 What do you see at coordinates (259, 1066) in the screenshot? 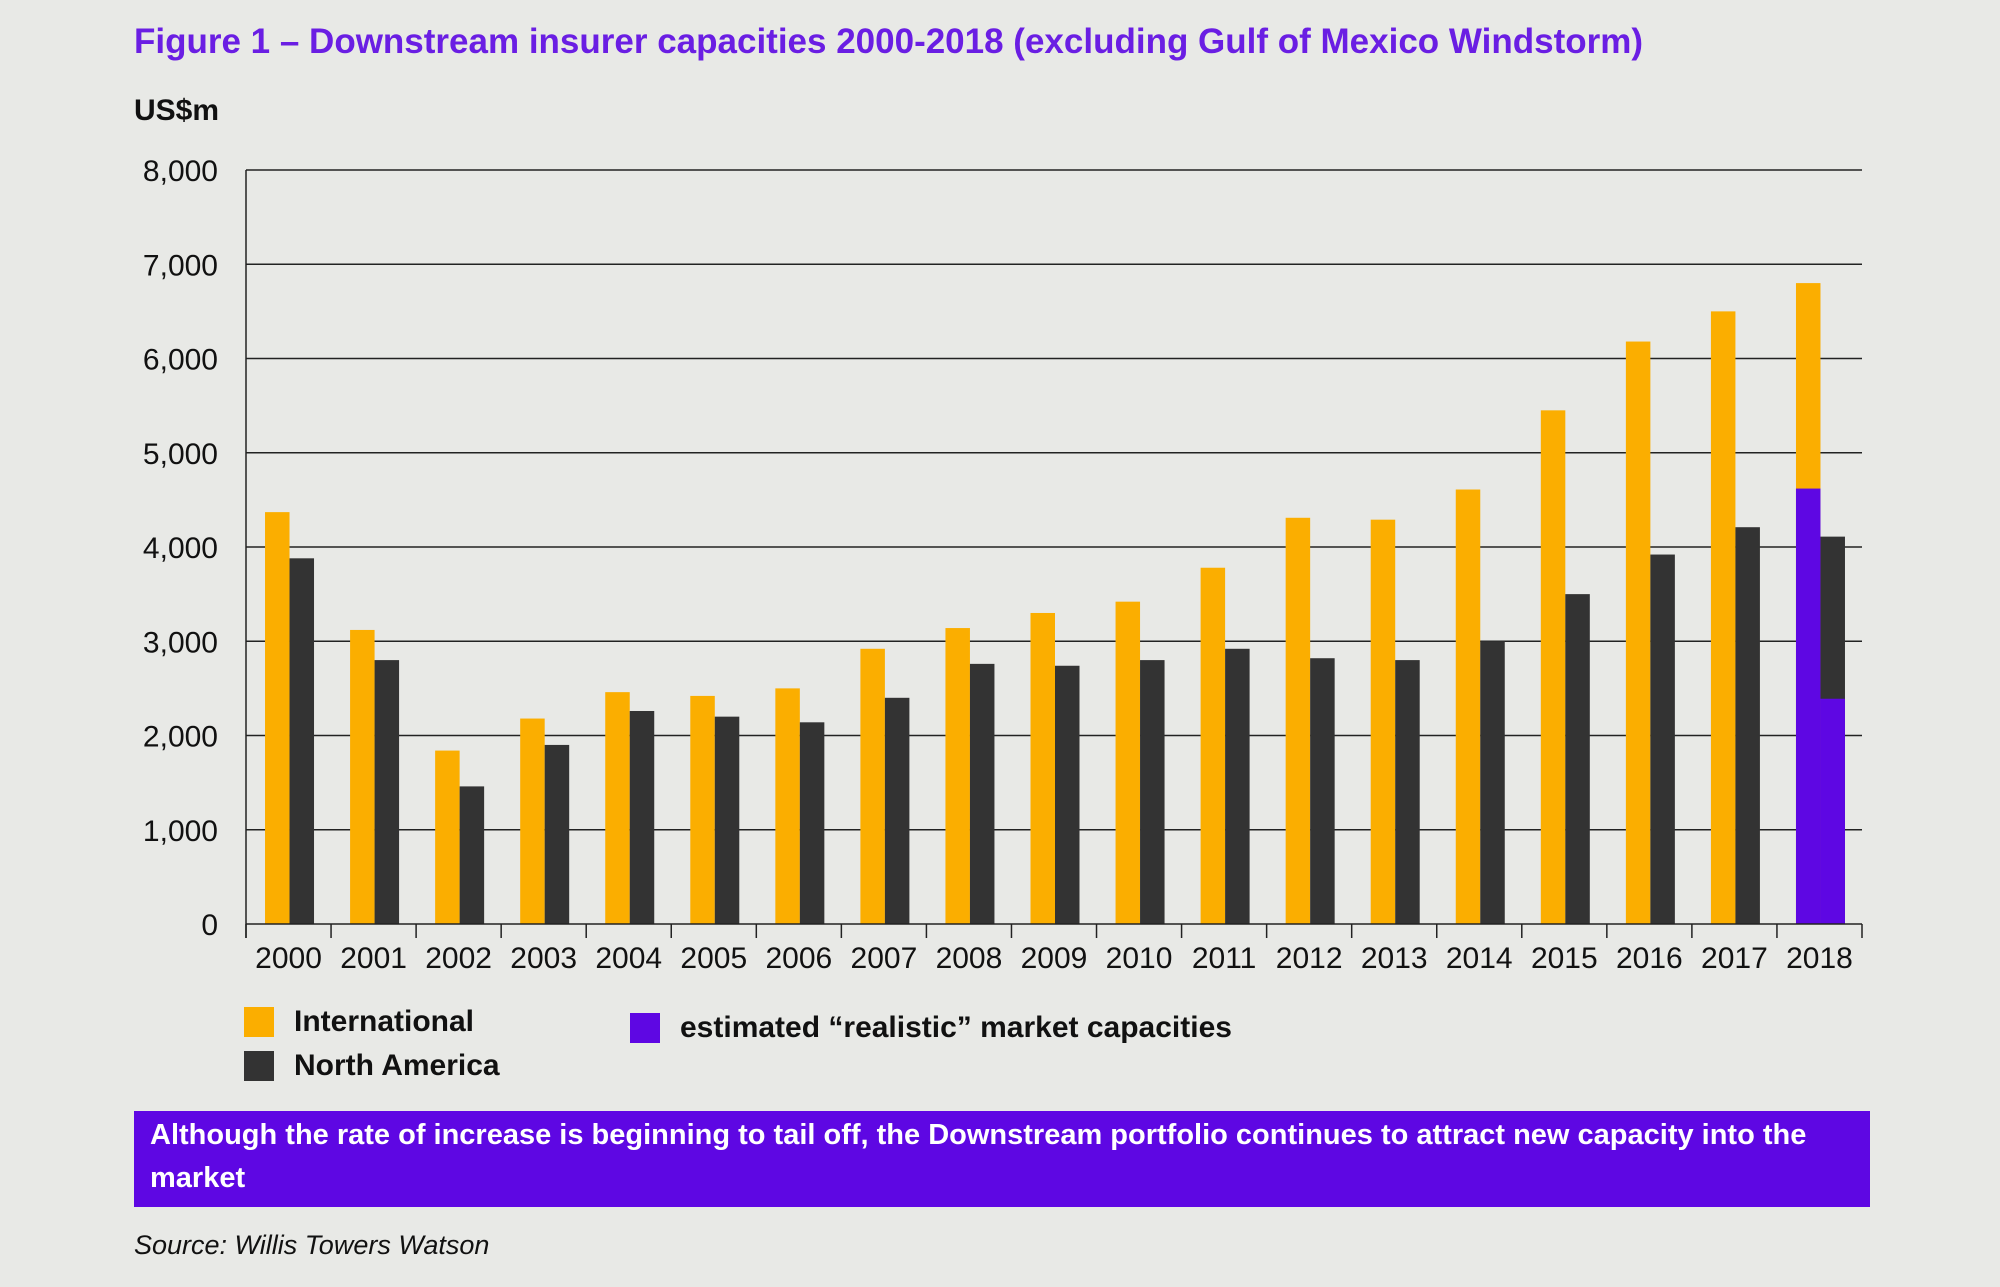
I see `legend-swatch-north-america` at bounding box center [259, 1066].